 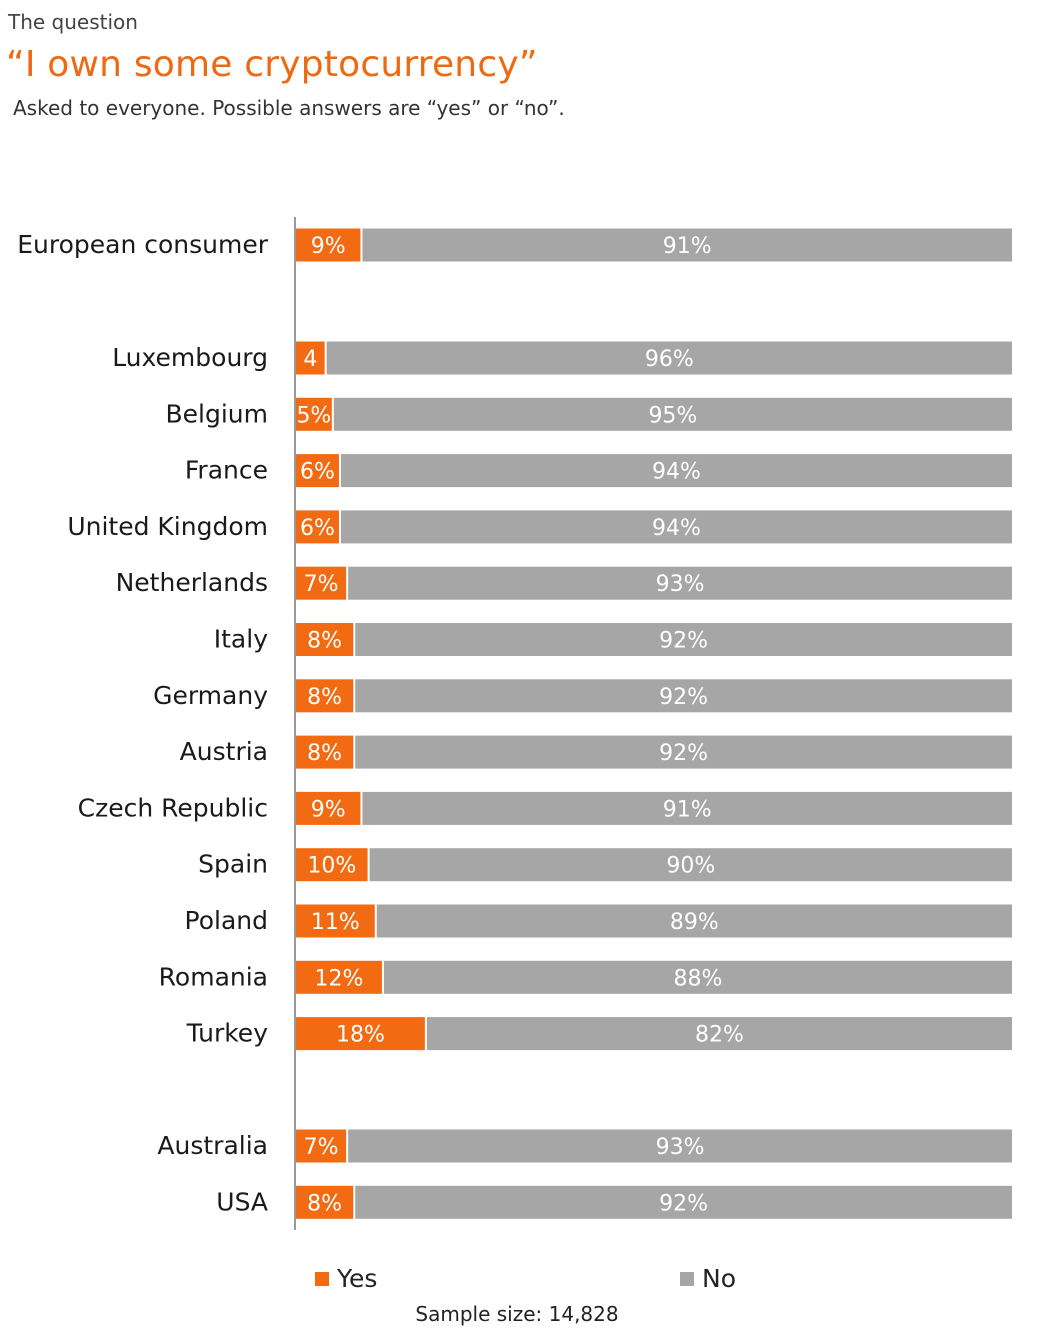 I want to click on data-label-yes-turkey: 18%, so click(x=360, y=1035).